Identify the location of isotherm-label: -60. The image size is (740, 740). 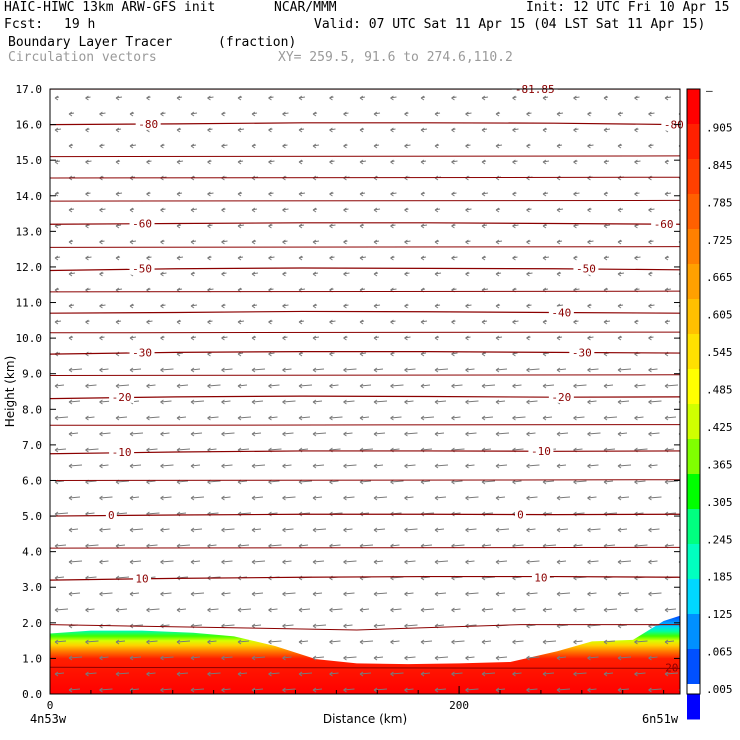
(142, 224).